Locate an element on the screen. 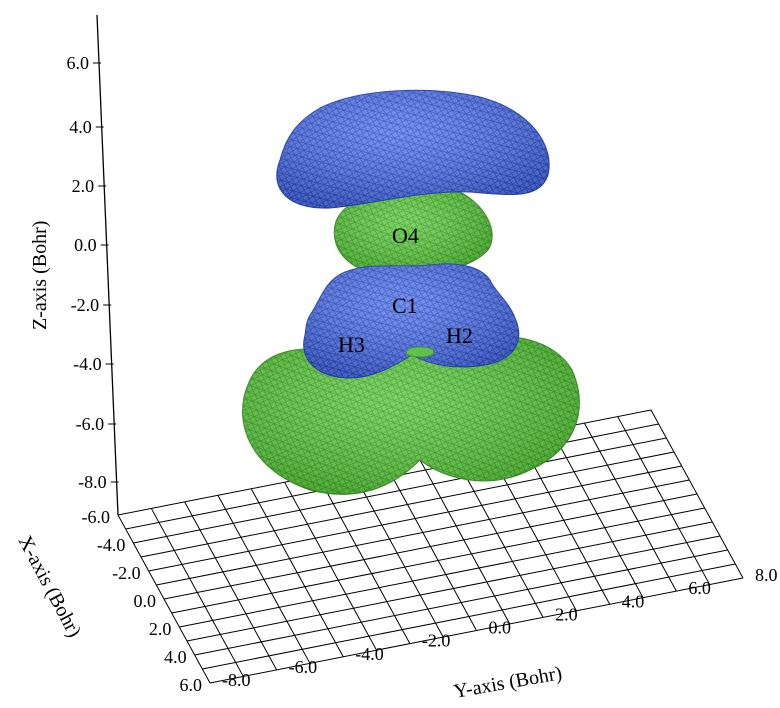 The image size is (780, 708). atom-label-h3: H3 is located at coordinates (351, 344).